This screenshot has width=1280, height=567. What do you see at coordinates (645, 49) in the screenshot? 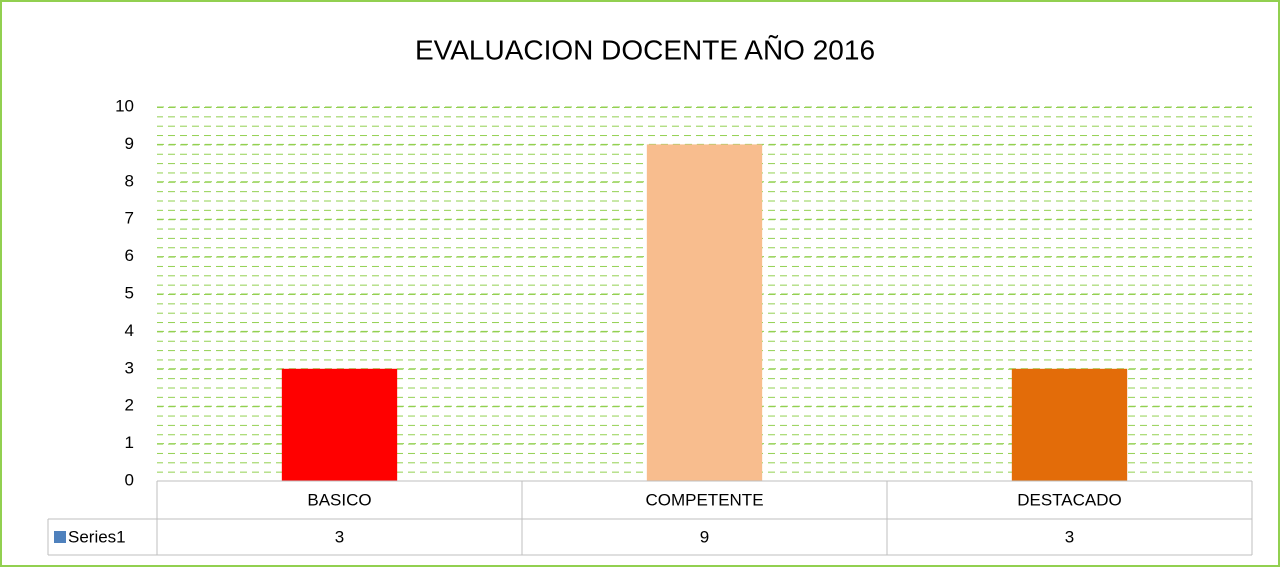
I see `chart-title: EVALUACION DOCENTE AÑO 2016` at bounding box center [645, 49].